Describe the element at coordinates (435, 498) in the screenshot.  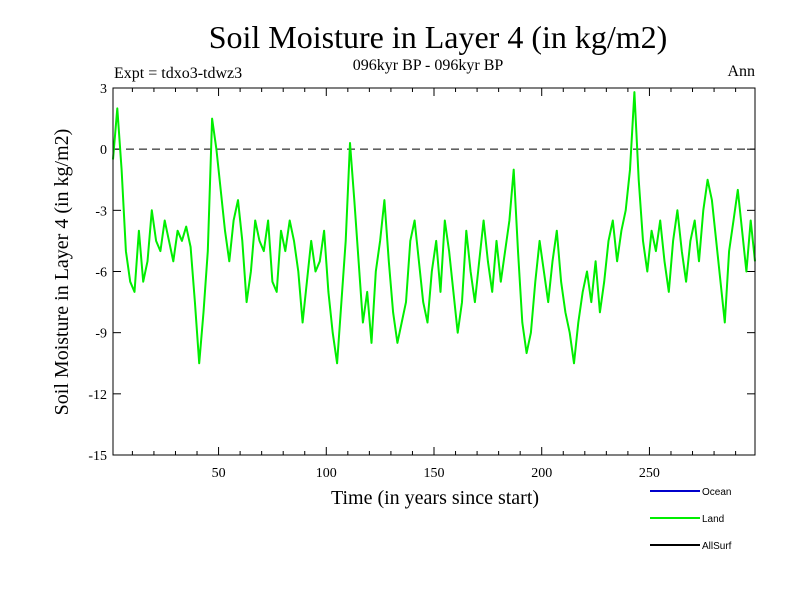
I see `x-axis-label: Time (in years since start)` at that location.